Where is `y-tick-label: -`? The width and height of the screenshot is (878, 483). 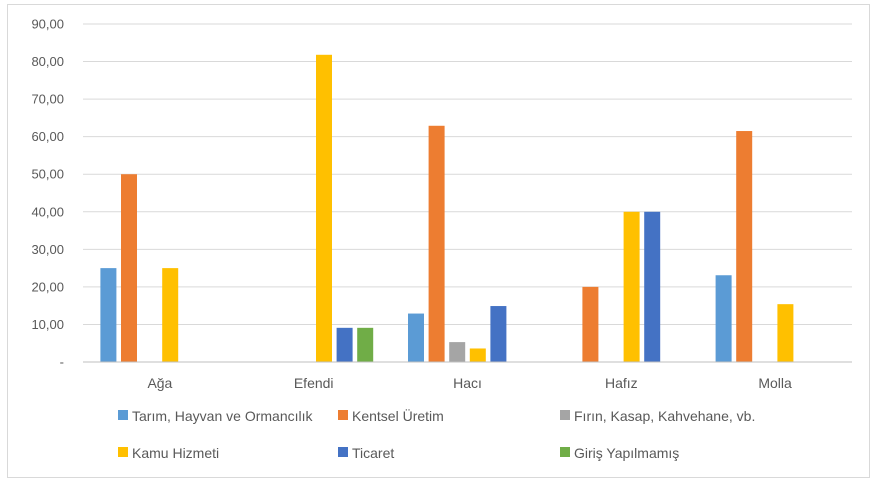 y-tick-label: - is located at coordinates (62, 362).